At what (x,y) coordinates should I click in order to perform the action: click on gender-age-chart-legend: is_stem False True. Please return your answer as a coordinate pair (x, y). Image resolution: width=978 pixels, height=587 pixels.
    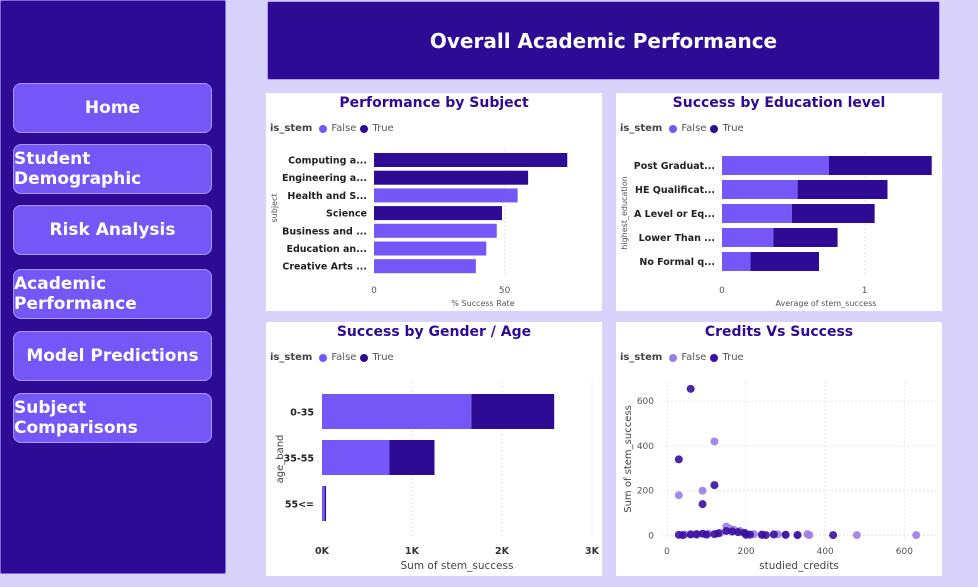
    Looking at the image, I should click on (332, 357).